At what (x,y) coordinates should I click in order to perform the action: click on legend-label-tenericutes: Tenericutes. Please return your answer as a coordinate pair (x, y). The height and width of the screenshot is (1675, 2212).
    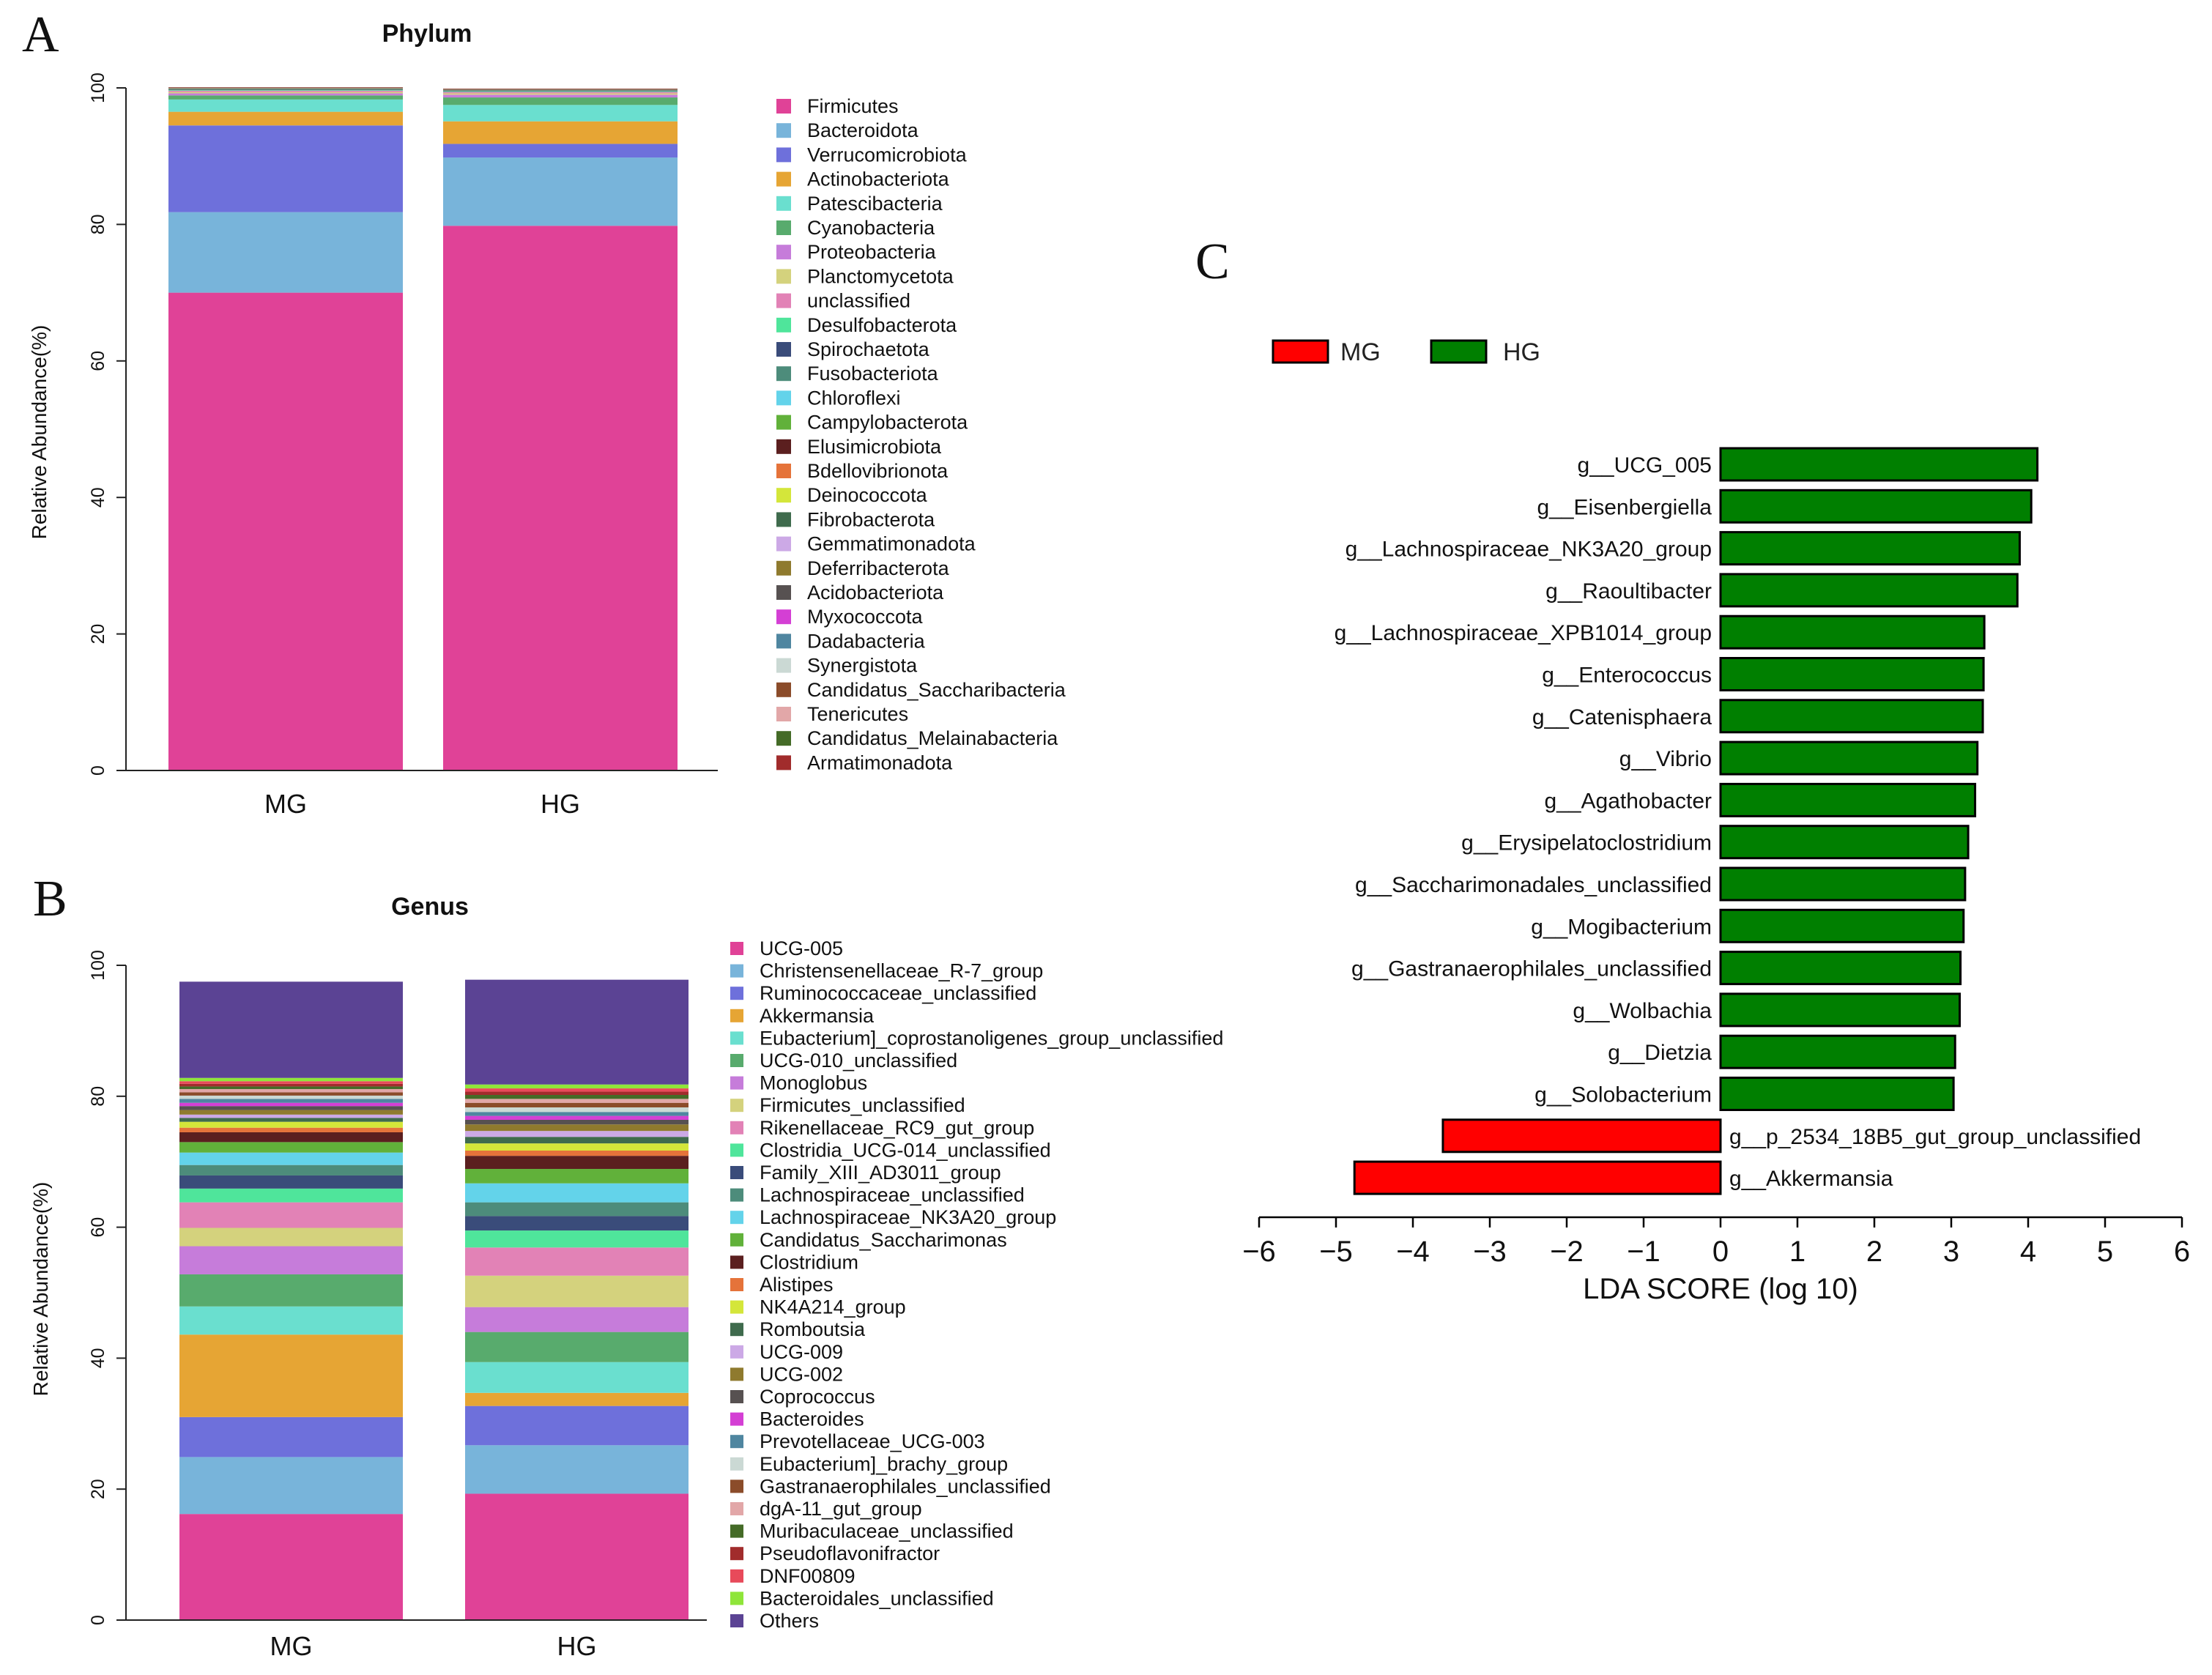
    Looking at the image, I should click on (857, 714).